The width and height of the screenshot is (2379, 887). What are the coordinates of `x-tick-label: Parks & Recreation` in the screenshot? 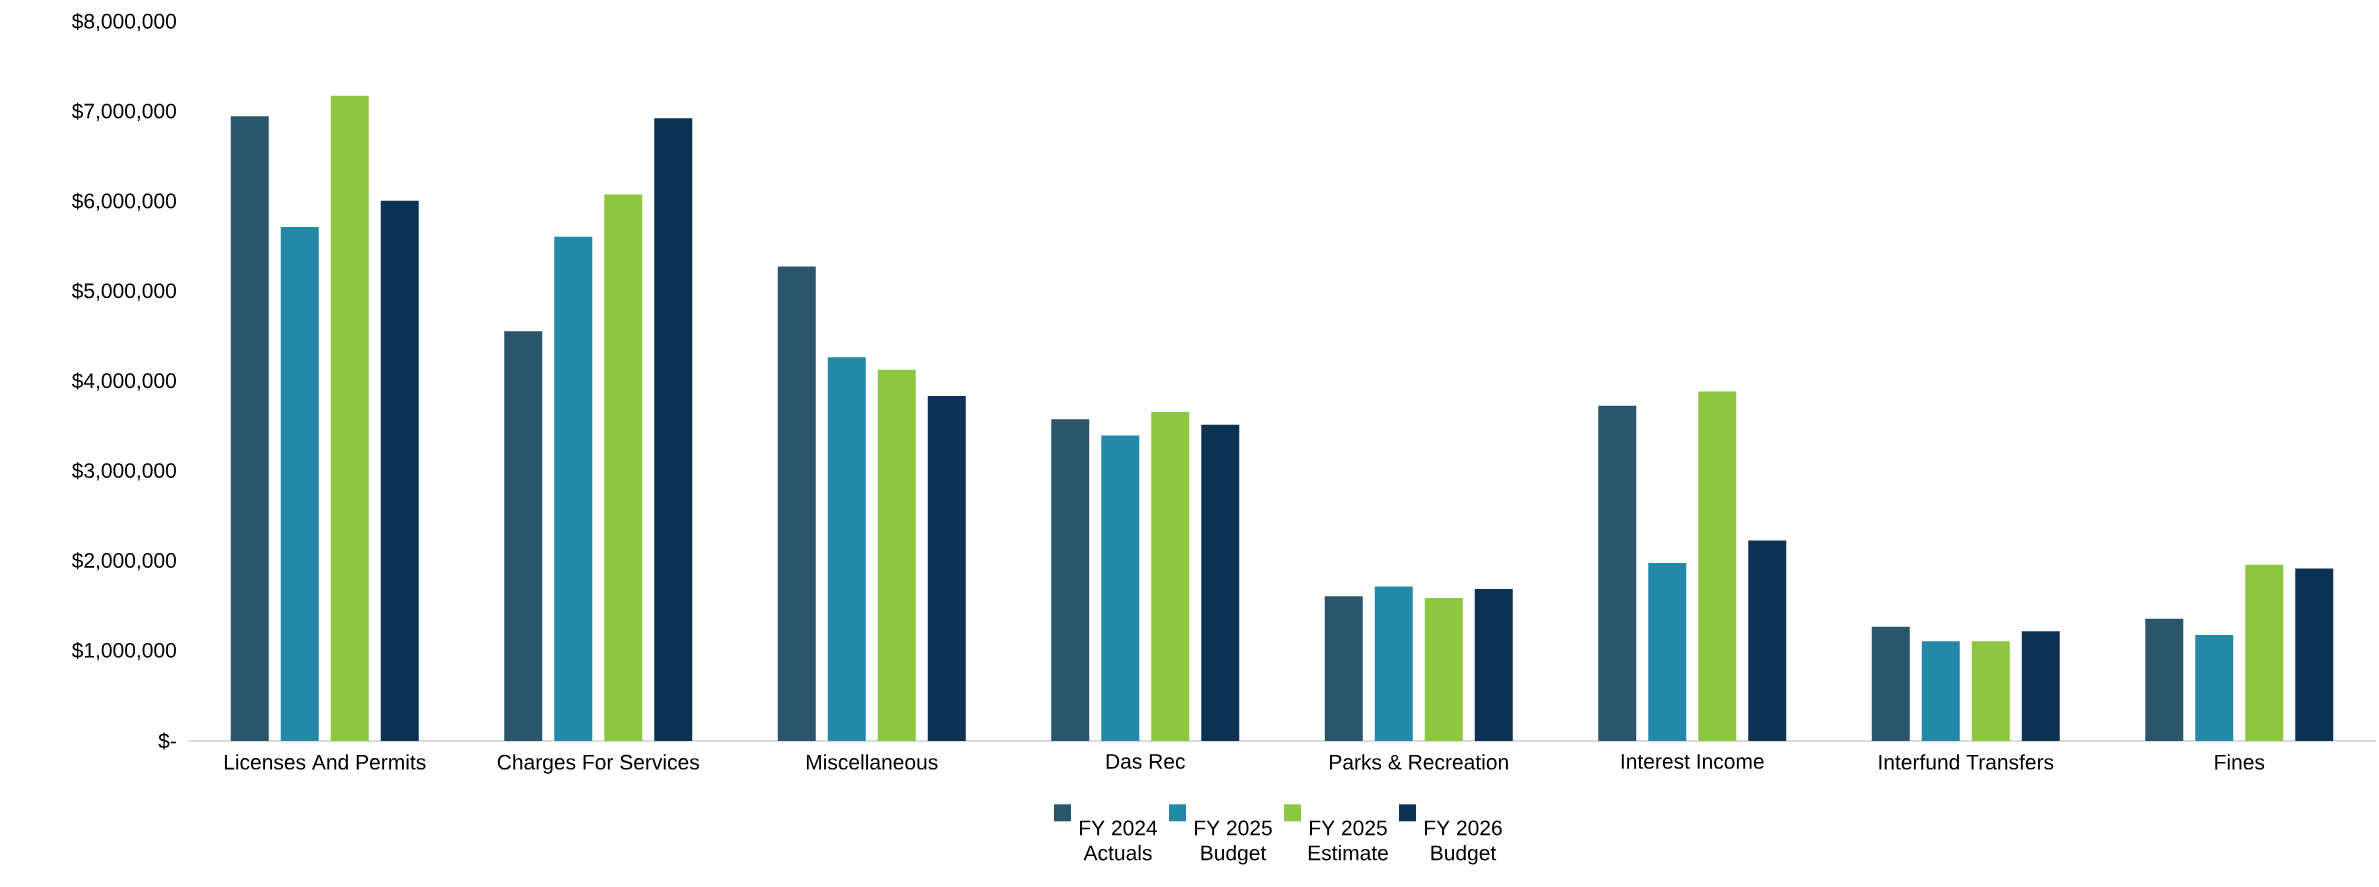 It's located at (1419, 762).